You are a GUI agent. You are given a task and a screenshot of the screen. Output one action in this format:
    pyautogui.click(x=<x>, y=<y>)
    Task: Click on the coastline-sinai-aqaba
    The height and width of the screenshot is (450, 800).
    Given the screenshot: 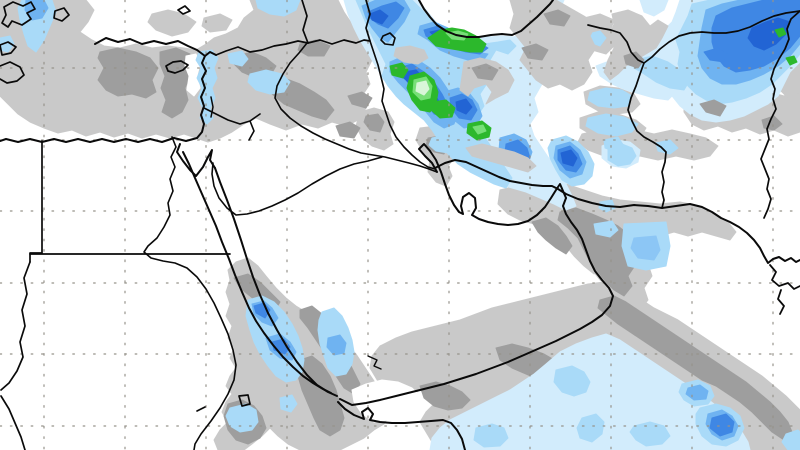 What is the action you would take?
    pyautogui.click(x=196, y=160)
    